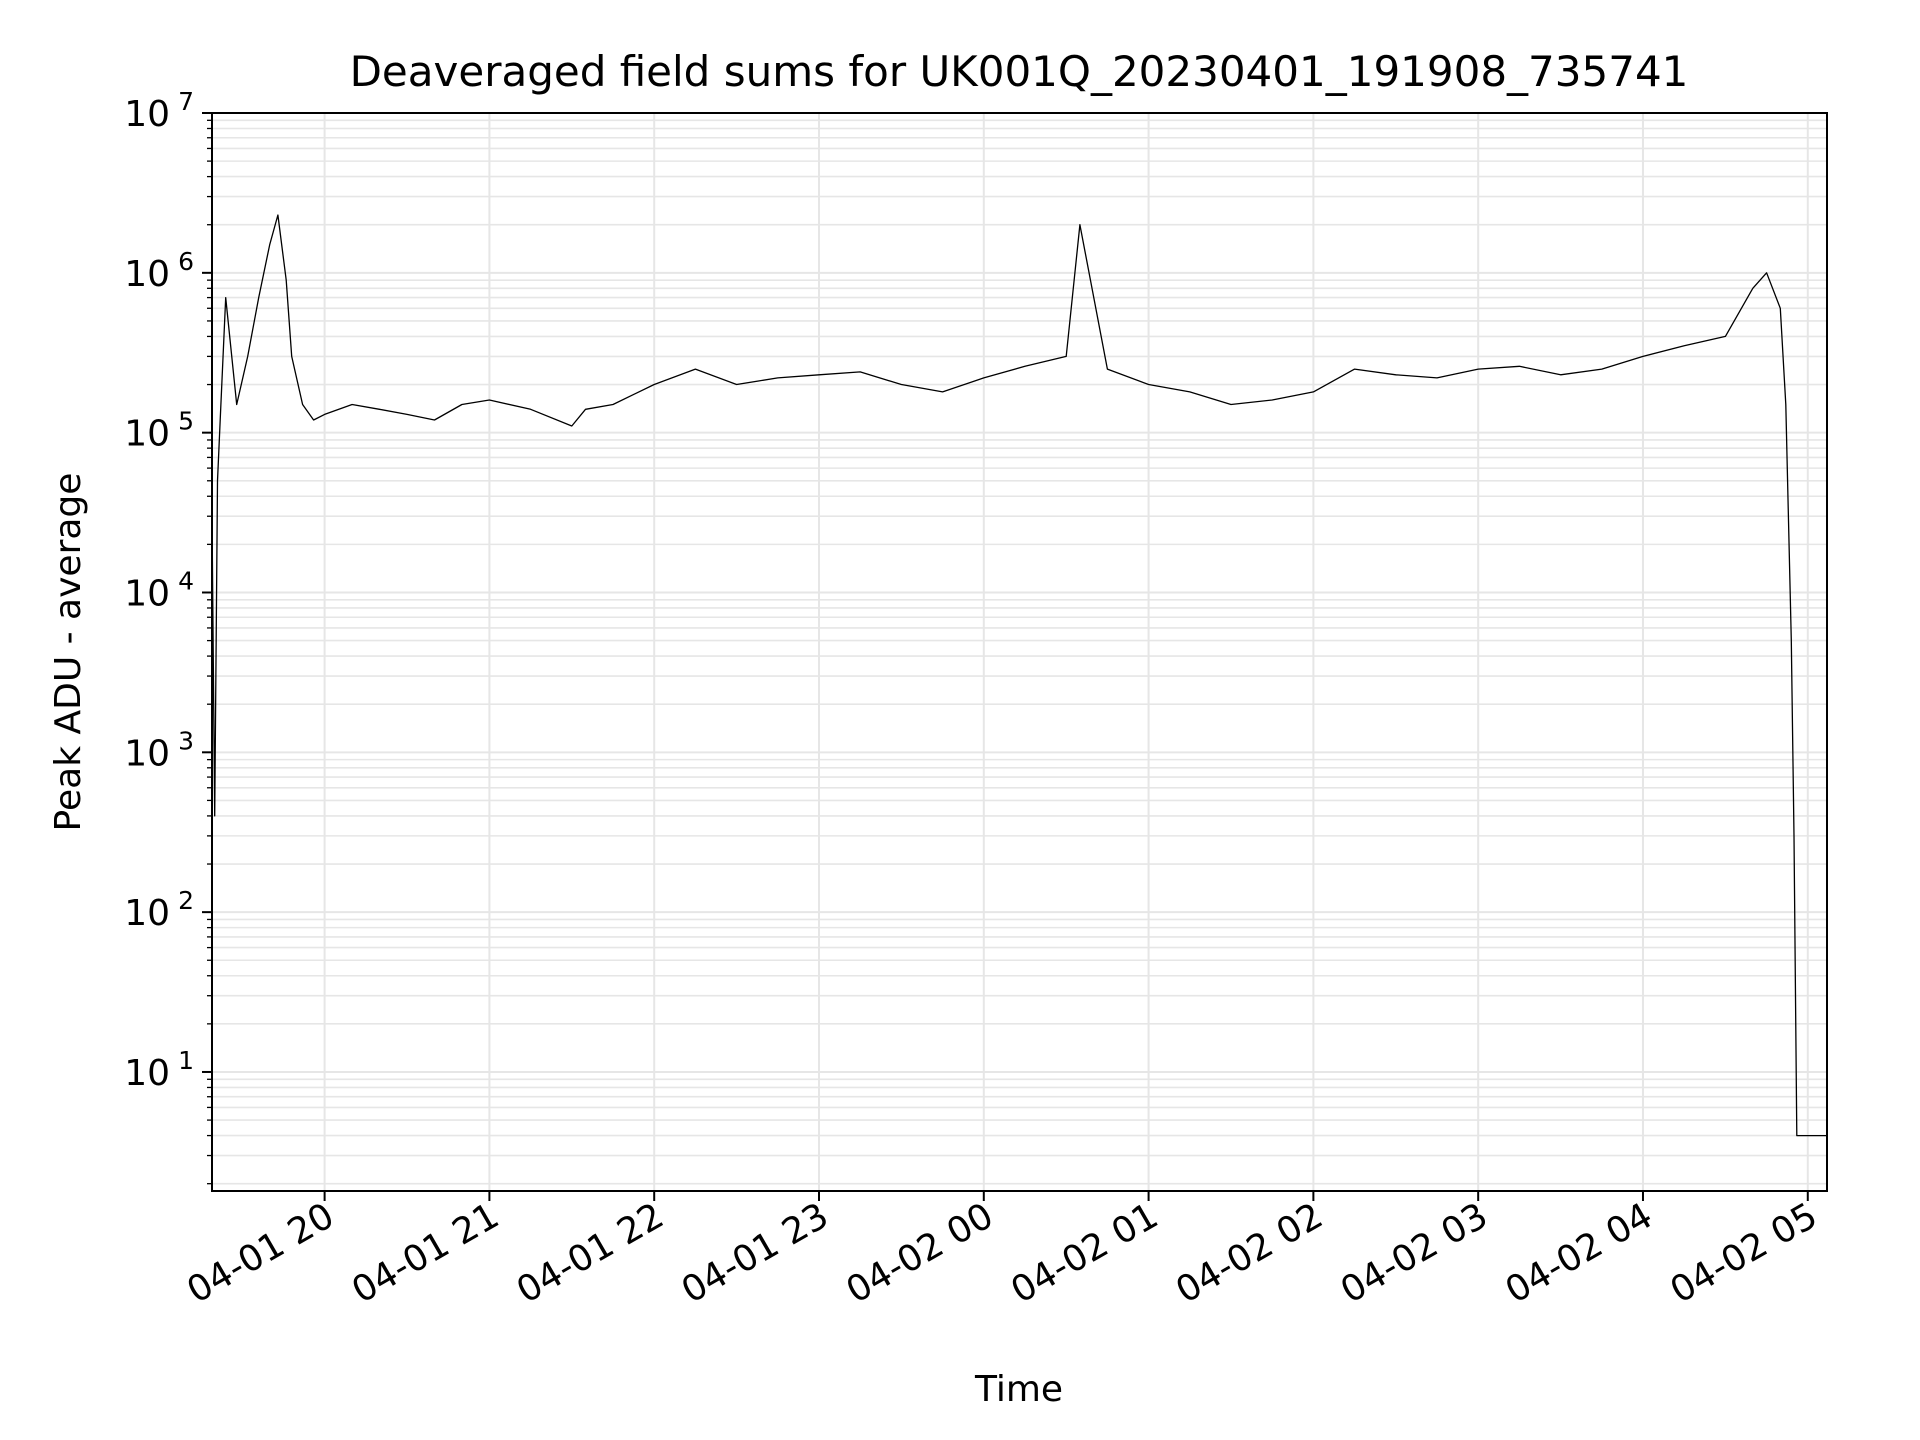  Describe the element at coordinates (186, 101) in the screenshot. I see `y-tick-exponent: 7` at that location.